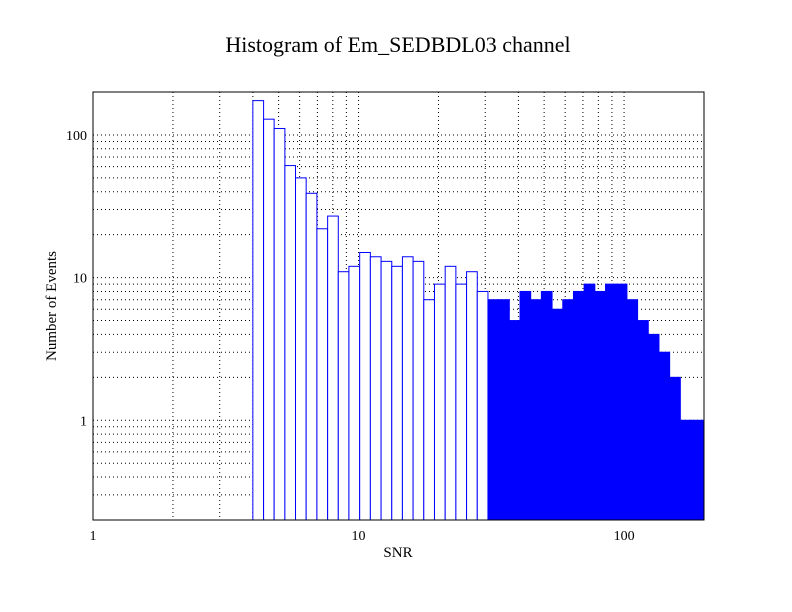 This screenshot has width=792, height=612. I want to click on y-tick-label: 10, so click(80, 279).